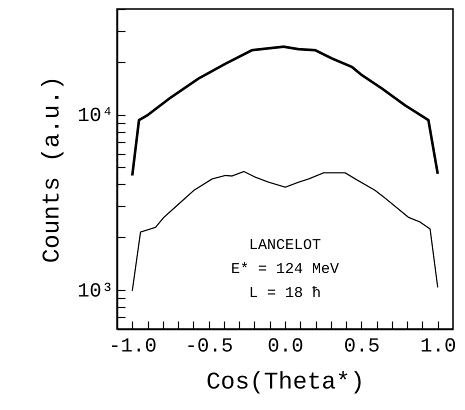  I want to click on x-tick-label: -1.0, so click(132, 347).